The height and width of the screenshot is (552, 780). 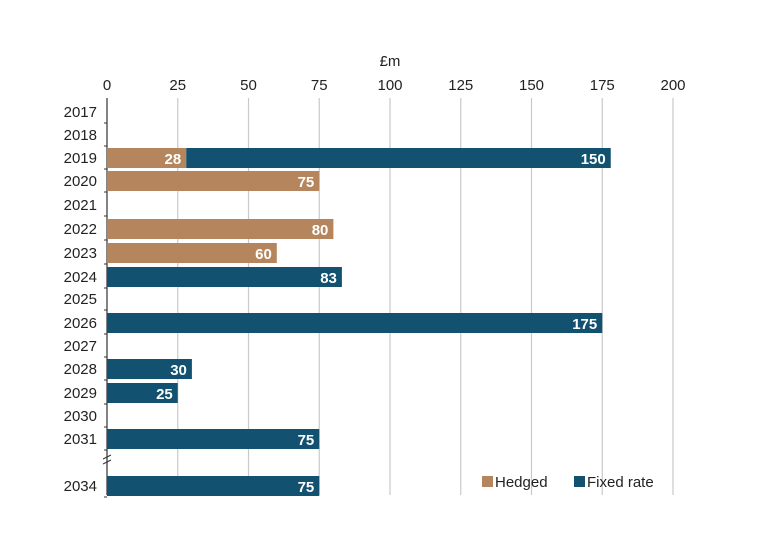 I want to click on category-label: 2018, so click(x=80, y=135).